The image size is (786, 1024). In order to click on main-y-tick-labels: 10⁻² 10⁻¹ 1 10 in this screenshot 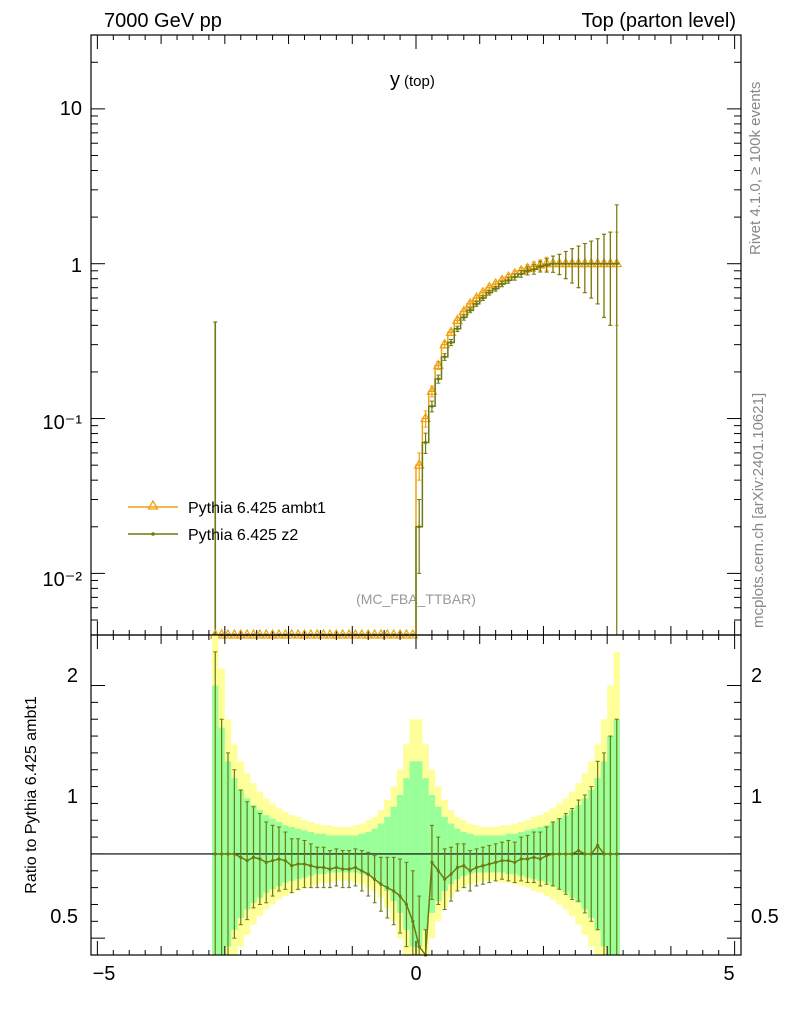, I will do `click(63, 344)`.